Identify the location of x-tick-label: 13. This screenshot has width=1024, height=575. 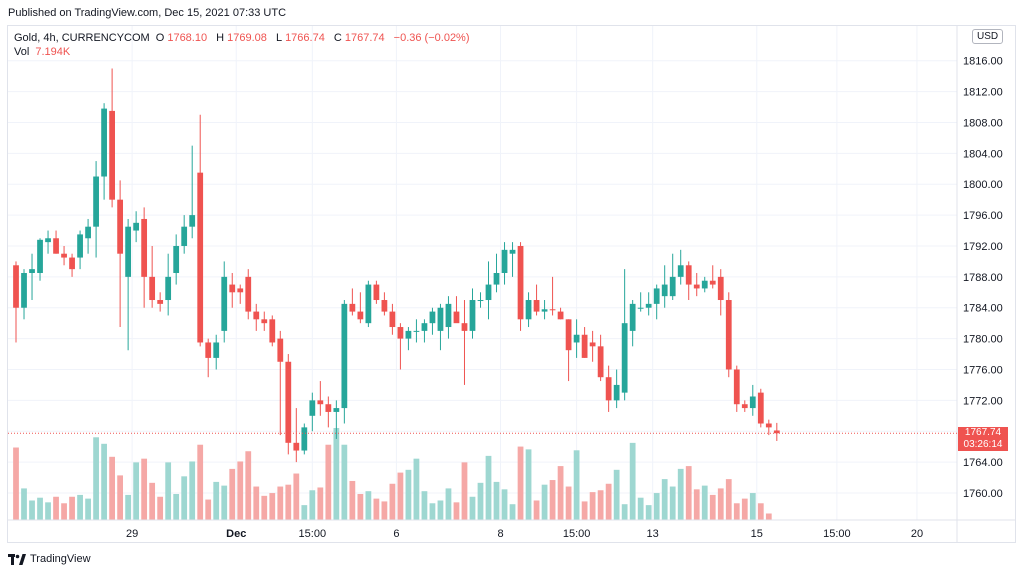
(653, 534).